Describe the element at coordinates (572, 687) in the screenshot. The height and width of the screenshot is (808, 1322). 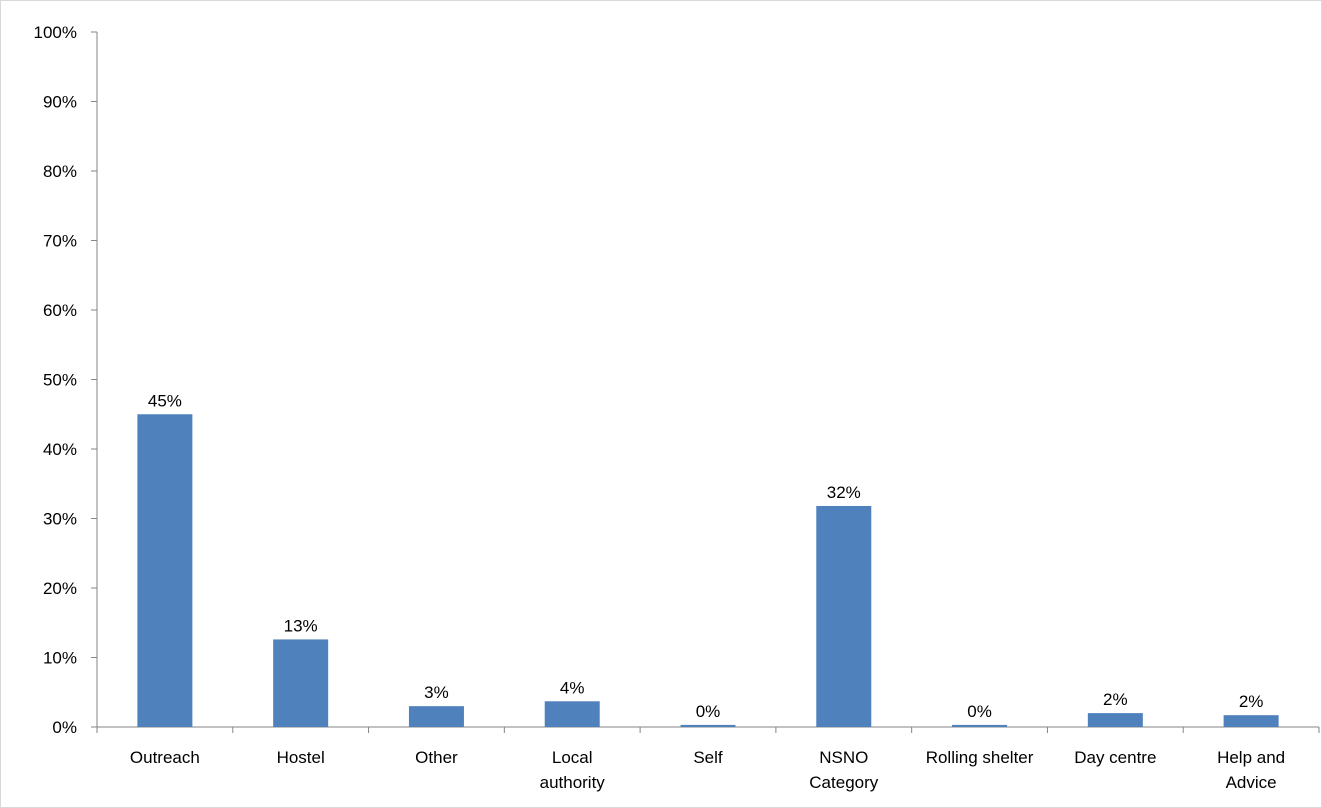
I see `data-label: 4%` at that location.